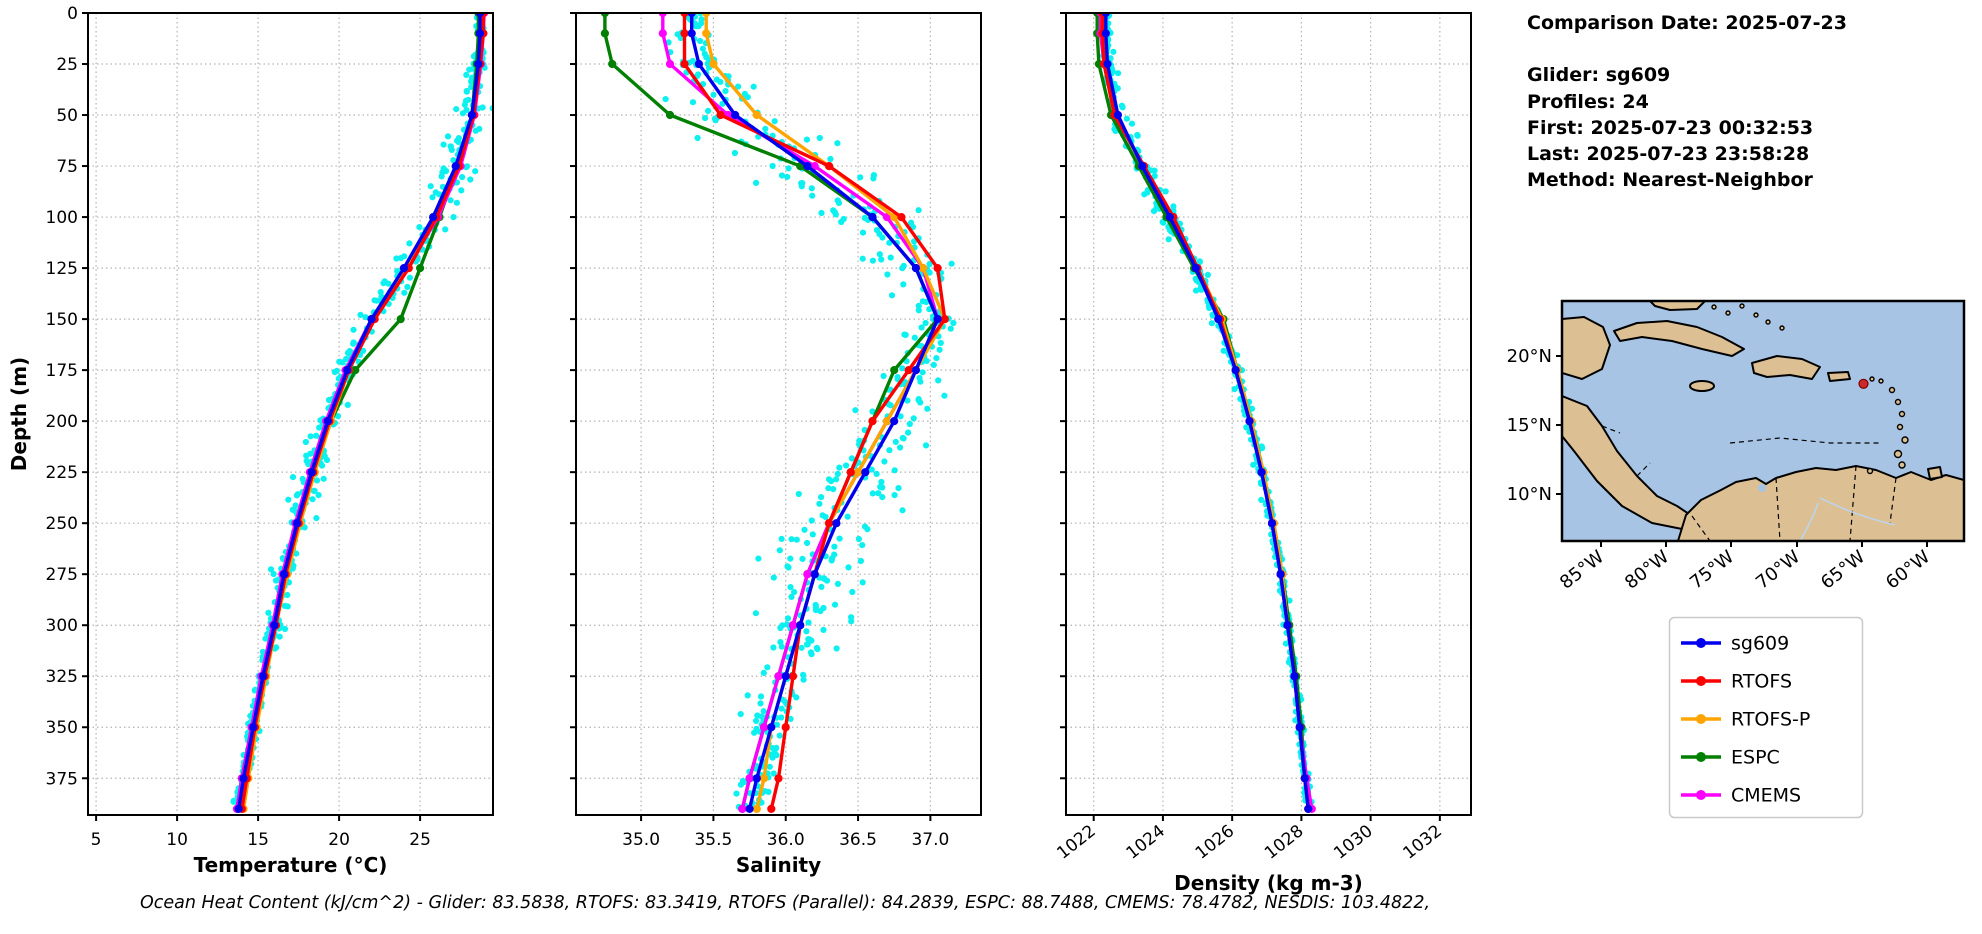 Image resolution: width=1982 pixels, height=934 pixels. Describe the element at coordinates (1843, 569) in the screenshot. I see `map-lon-label: 65°W` at that location.